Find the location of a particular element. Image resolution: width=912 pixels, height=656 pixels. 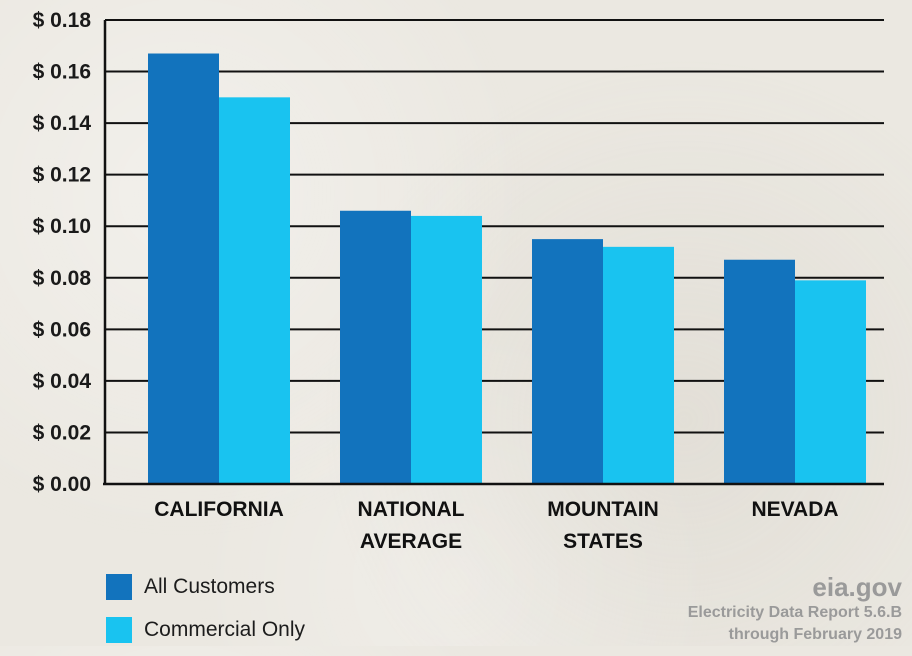

x-tick-label: CALIFORNIA is located at coordinates (219, 509).